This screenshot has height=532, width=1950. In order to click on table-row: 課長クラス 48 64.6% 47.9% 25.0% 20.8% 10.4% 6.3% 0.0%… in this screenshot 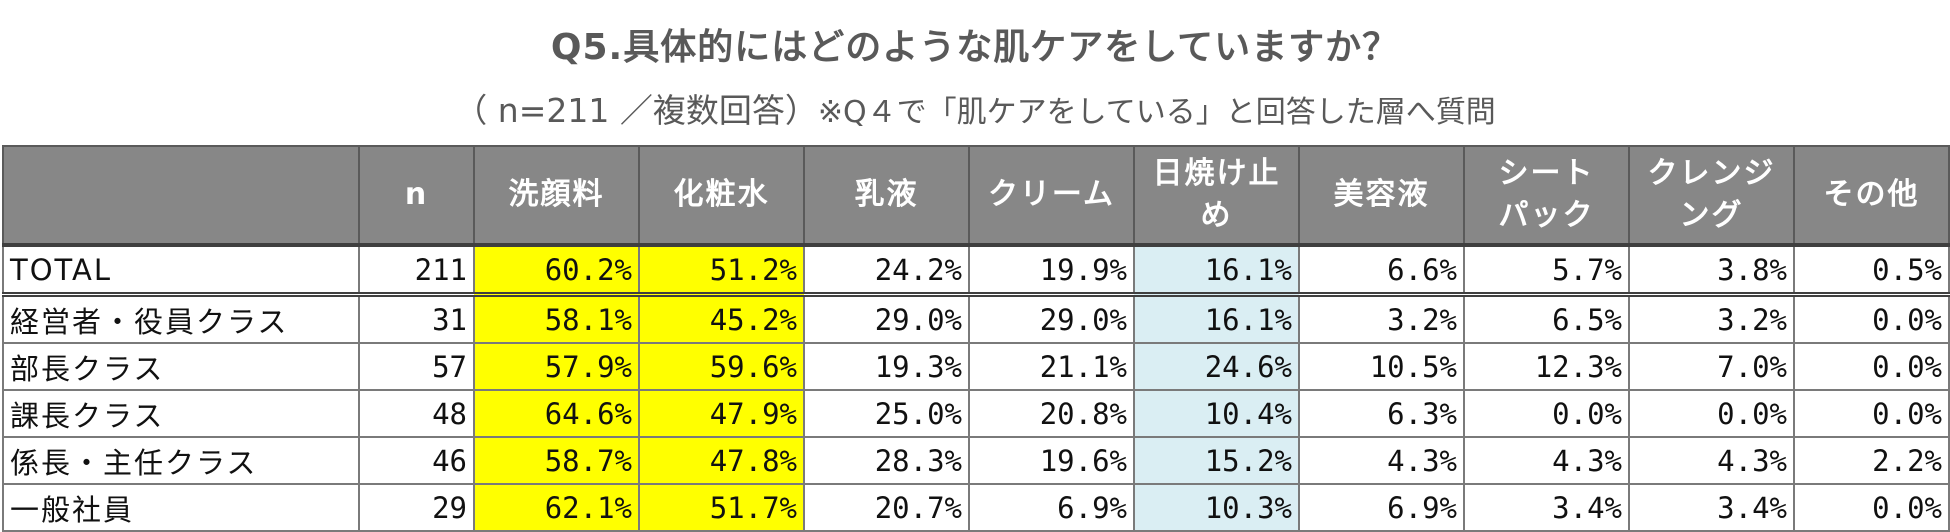, I will do `click(976, 413)`.